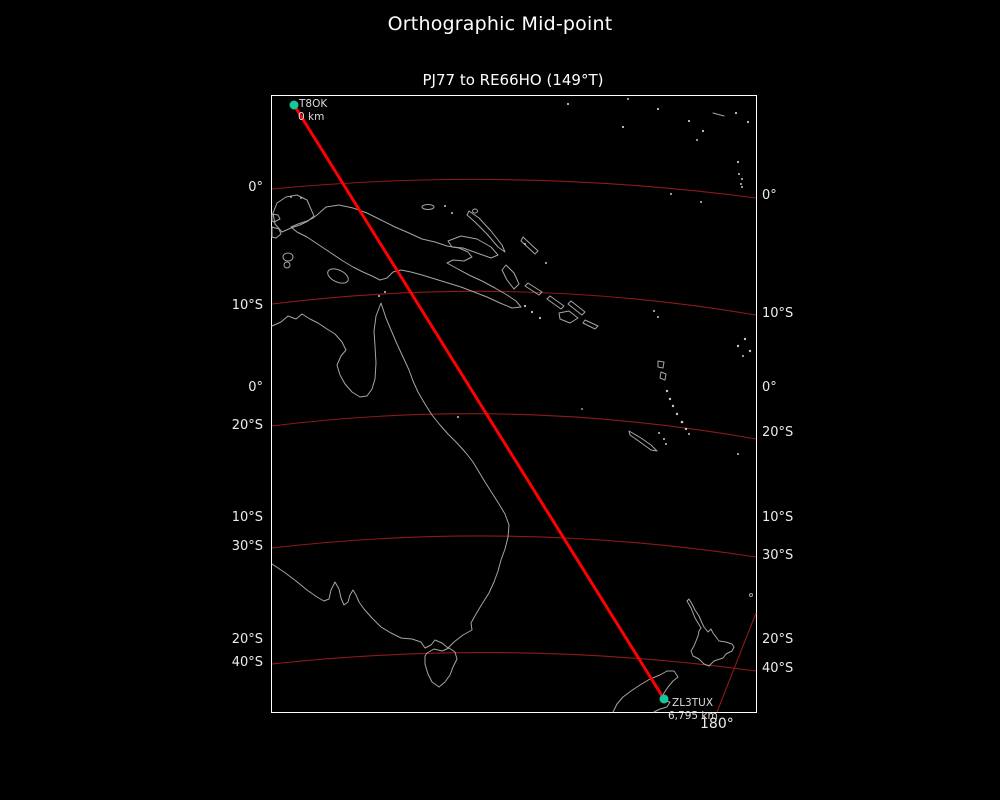  Describe the element at coordinates (247, 425) in the screenshot. I see `lat-label-left-3: 20°S` at that location.